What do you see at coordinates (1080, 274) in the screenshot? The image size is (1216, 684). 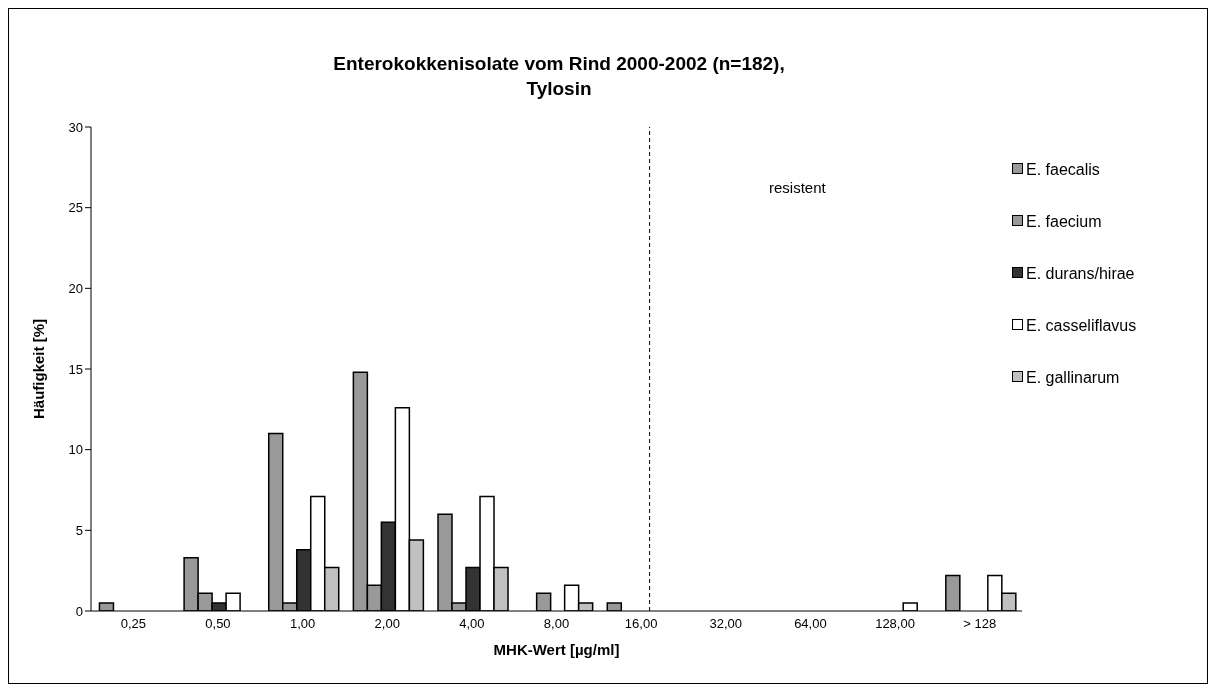 I see `legend-label: E. durans/hirae` at bounding box center [1080, 274].